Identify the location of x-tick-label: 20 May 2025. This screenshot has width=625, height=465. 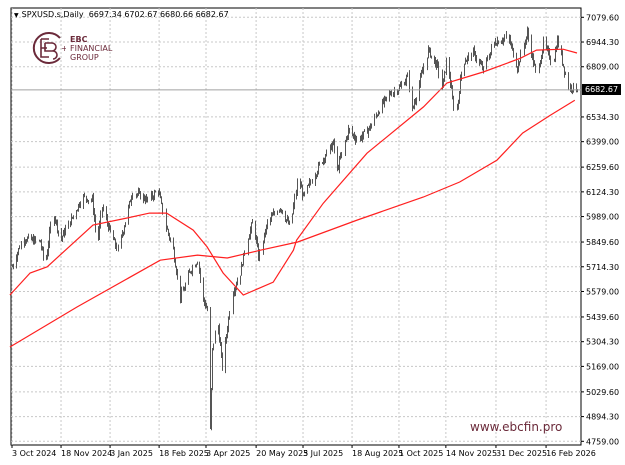
(282, 453).